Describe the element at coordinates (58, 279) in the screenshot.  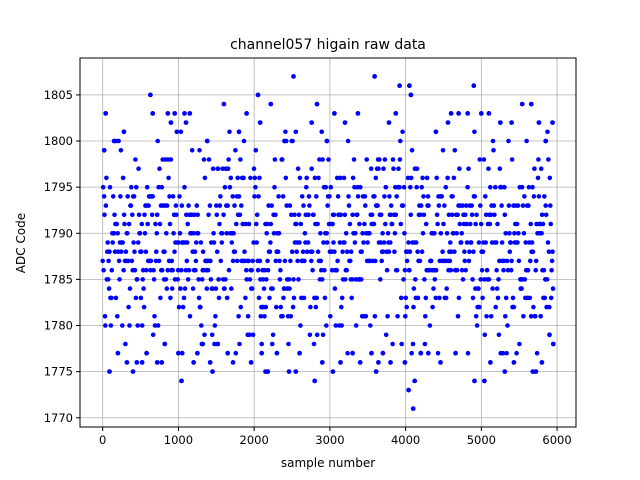
I see `y-tick-label: 1785` at that location.